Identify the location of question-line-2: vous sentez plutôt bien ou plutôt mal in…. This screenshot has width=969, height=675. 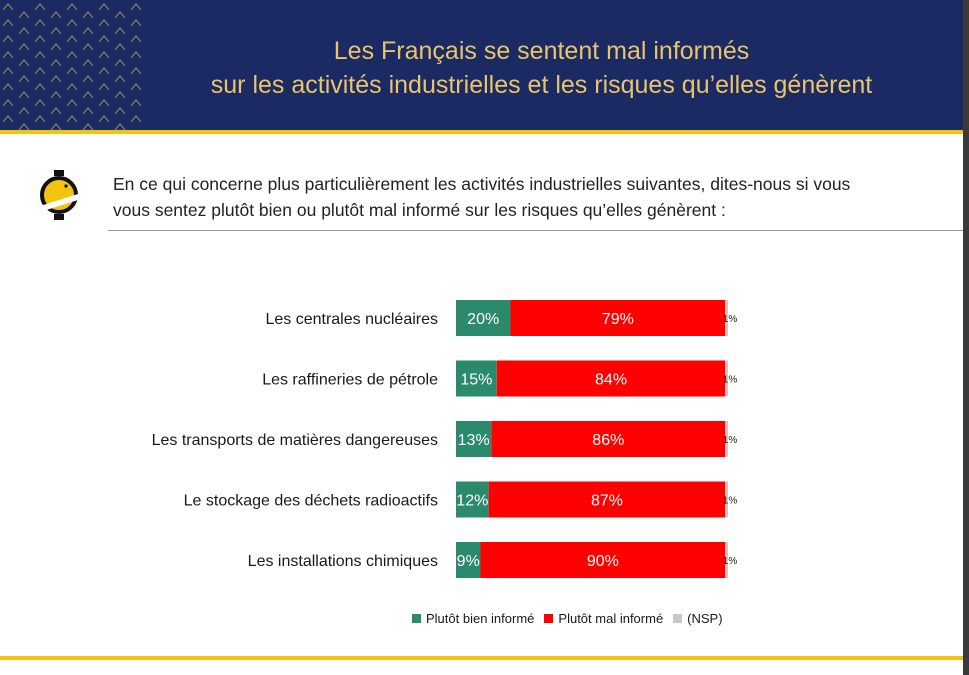
(419, 210).